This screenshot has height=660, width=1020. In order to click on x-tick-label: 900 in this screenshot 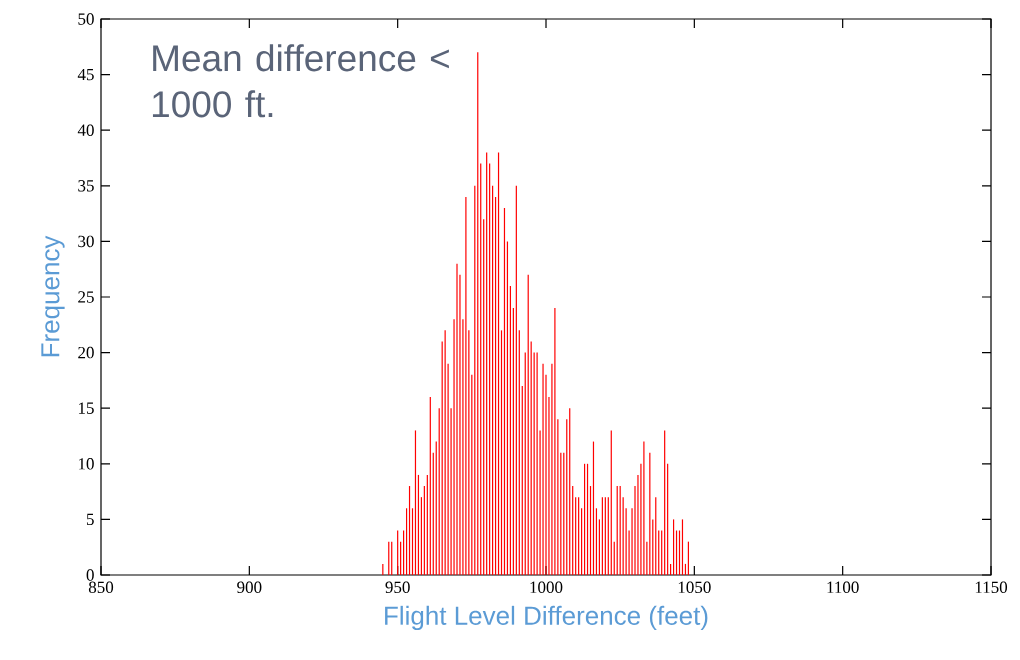, I will do `click(249, 587)`.